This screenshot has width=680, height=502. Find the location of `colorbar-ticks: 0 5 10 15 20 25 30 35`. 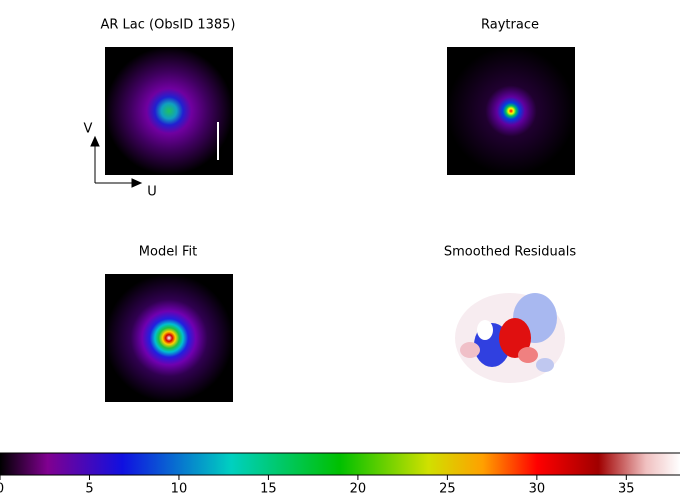

colorbar-ticks: 0 5 10 15 20 25 30 35 is located at coordinates (317, 486).